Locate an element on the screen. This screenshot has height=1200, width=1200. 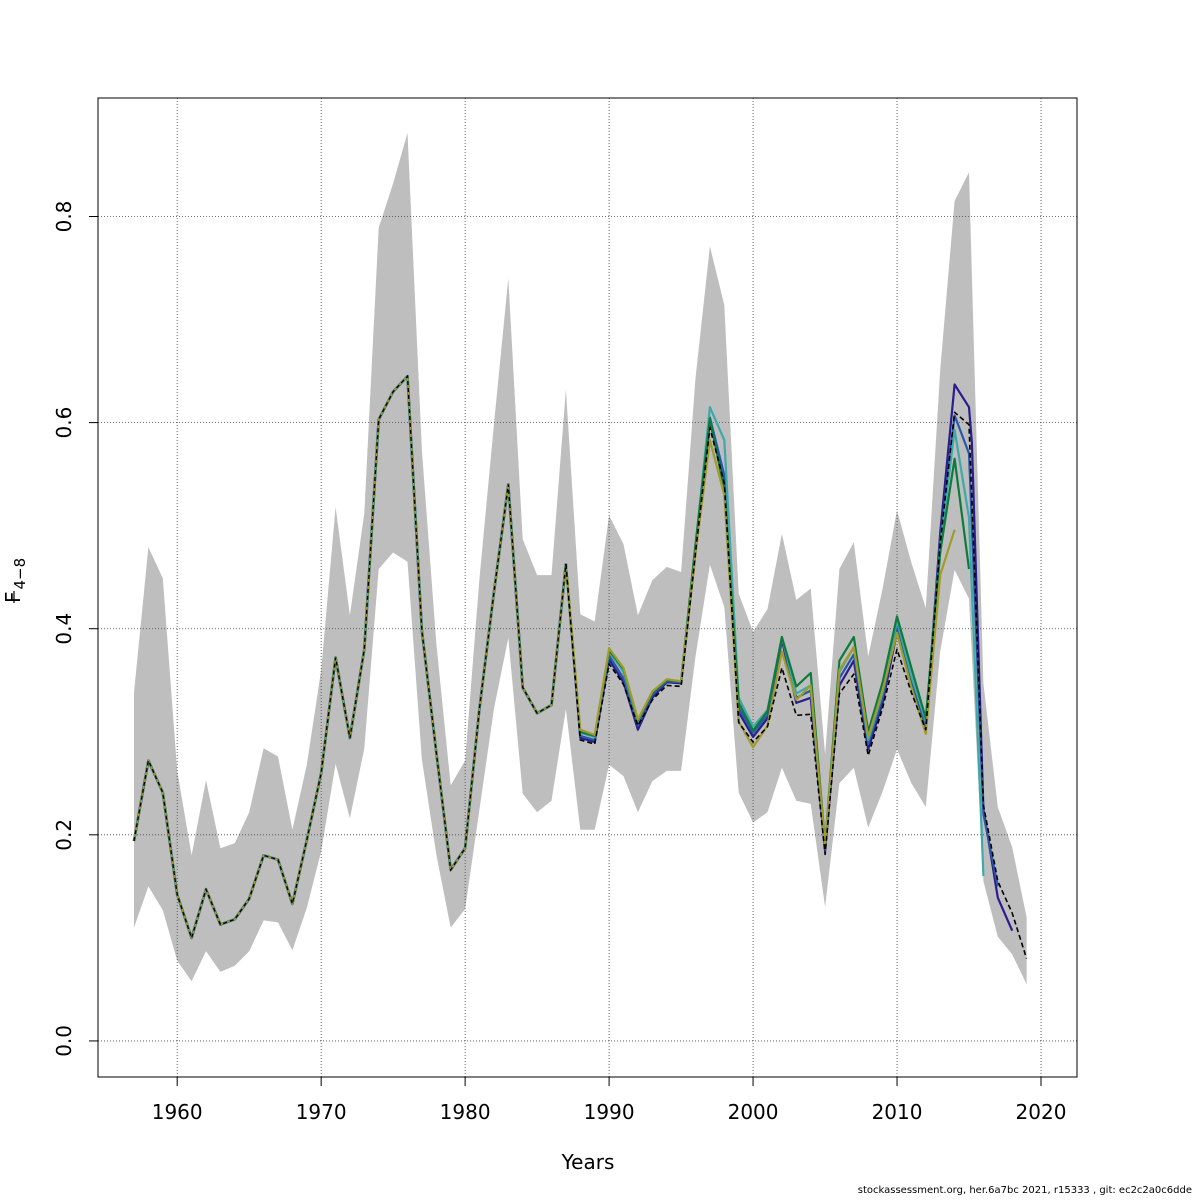
y-tick-label: 0.8 is located at coordinates (64, 217).